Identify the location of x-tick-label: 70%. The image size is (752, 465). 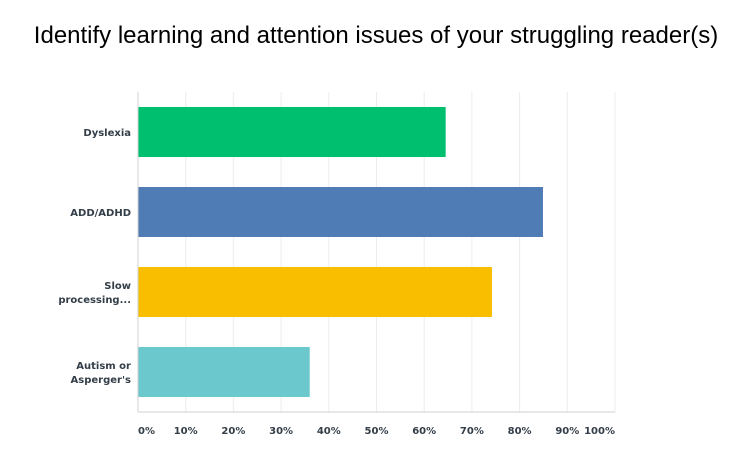
(472, 431).